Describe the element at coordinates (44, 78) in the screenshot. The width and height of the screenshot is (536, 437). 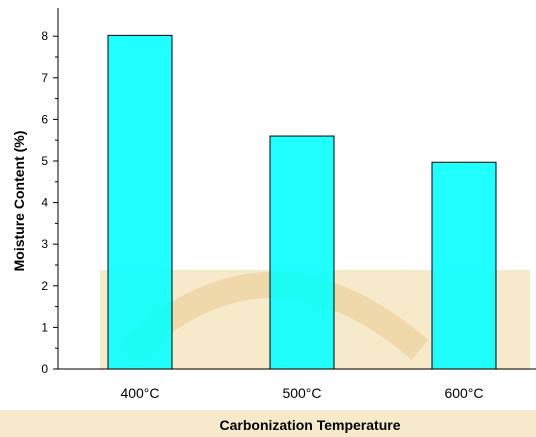
I see `y-tick-label: 7` at that location.